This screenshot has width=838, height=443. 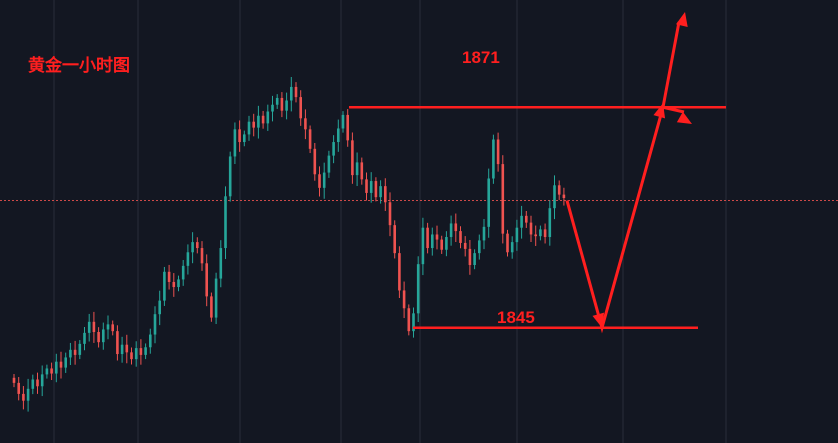 I want to click on branch-up-line, so click(x=671, y=64).